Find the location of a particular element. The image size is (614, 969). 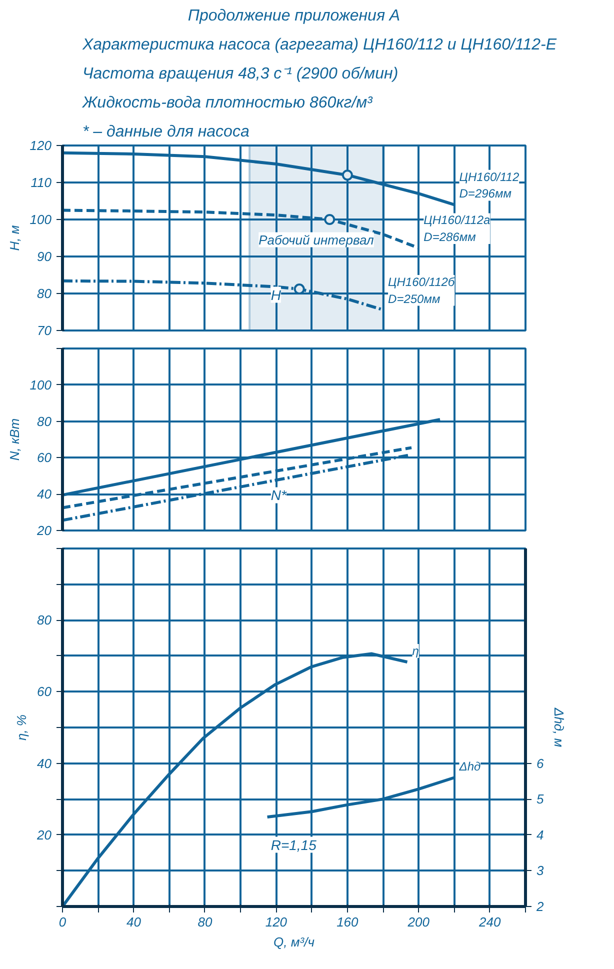

text: Продолжение приложения А is located at coordinates (294, 16).